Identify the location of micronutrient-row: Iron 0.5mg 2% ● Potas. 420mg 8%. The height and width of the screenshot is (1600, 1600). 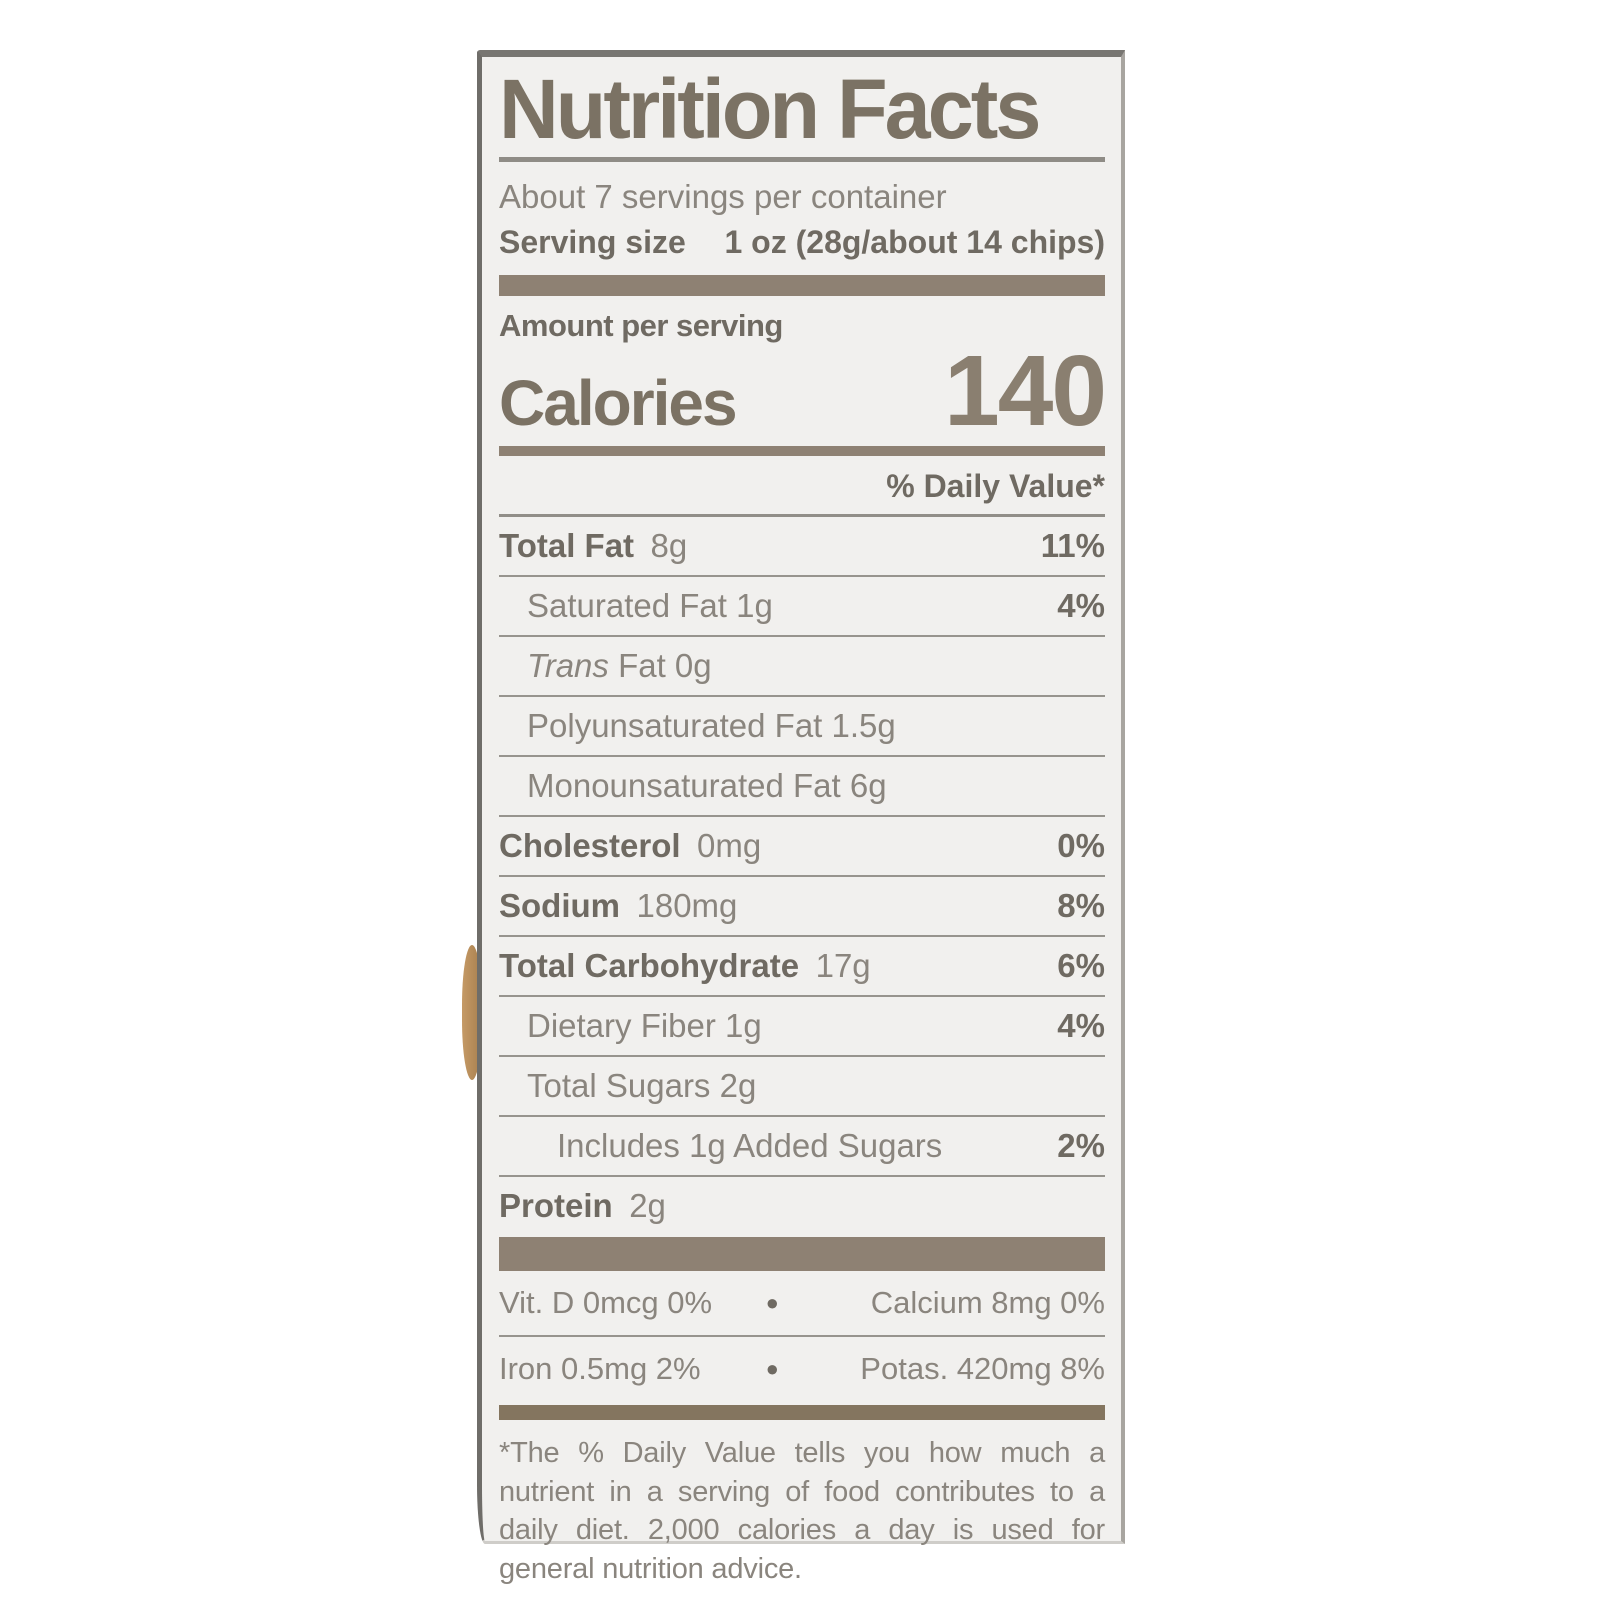
(802, 1368).